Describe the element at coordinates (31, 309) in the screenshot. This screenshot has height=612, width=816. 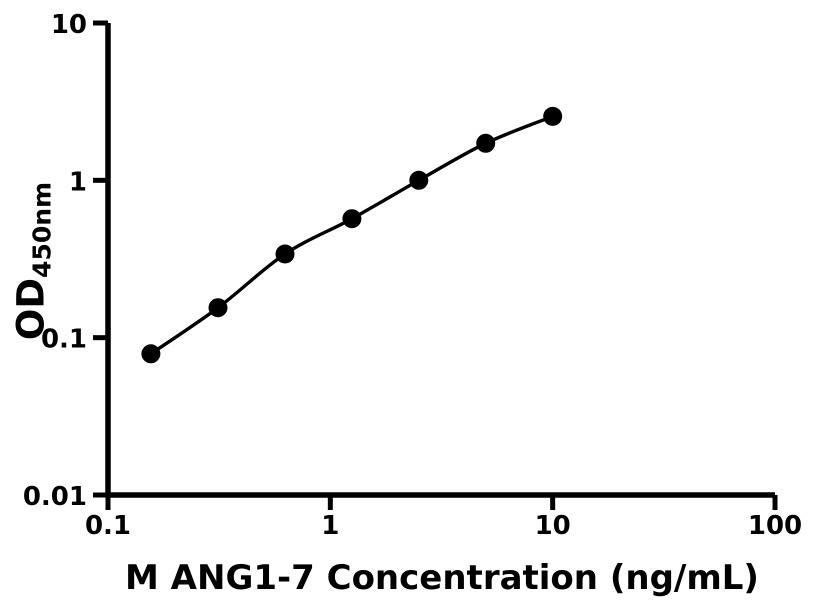
I see `y-axis-title-main: OD` at that location.